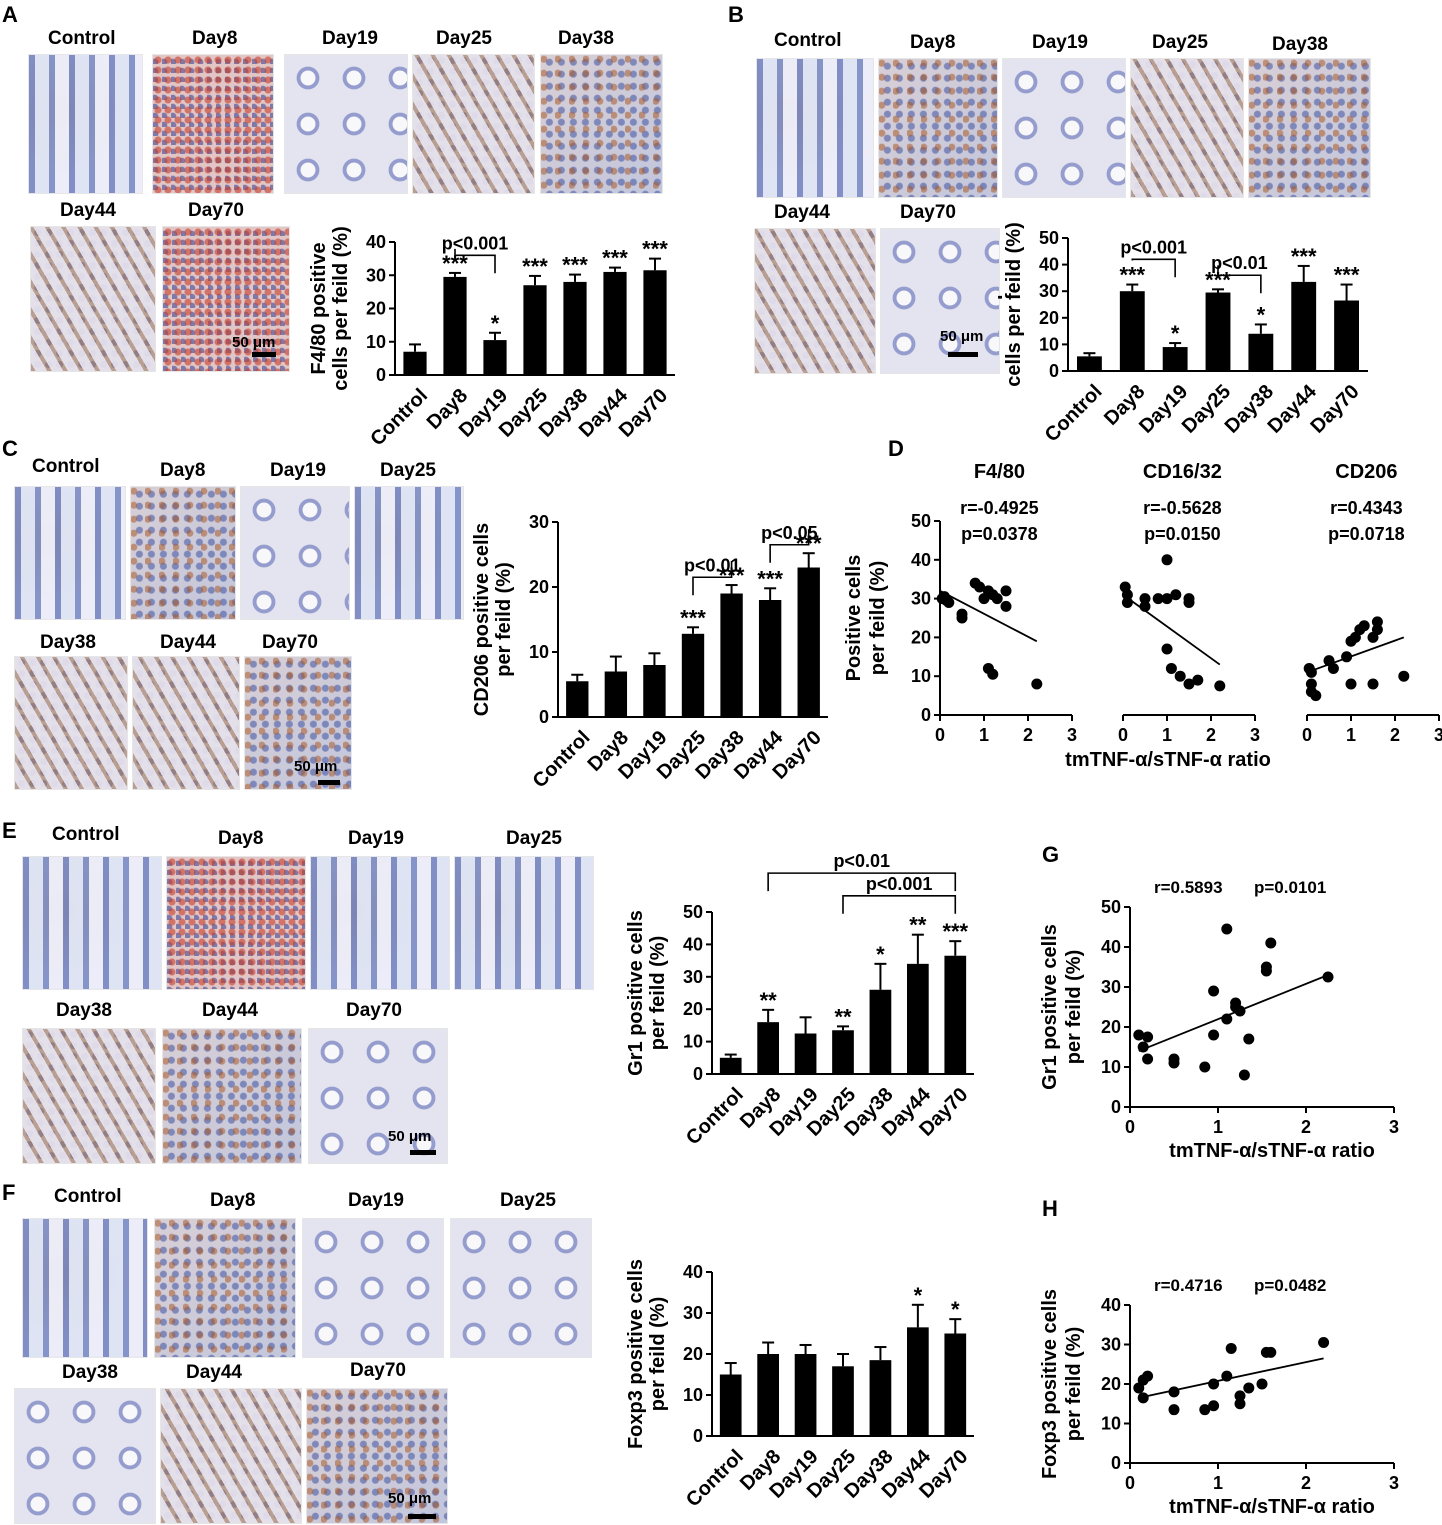 This screenshot has width=1442, height=1525. I want to click on micrograph-day44, so click(815, 301).